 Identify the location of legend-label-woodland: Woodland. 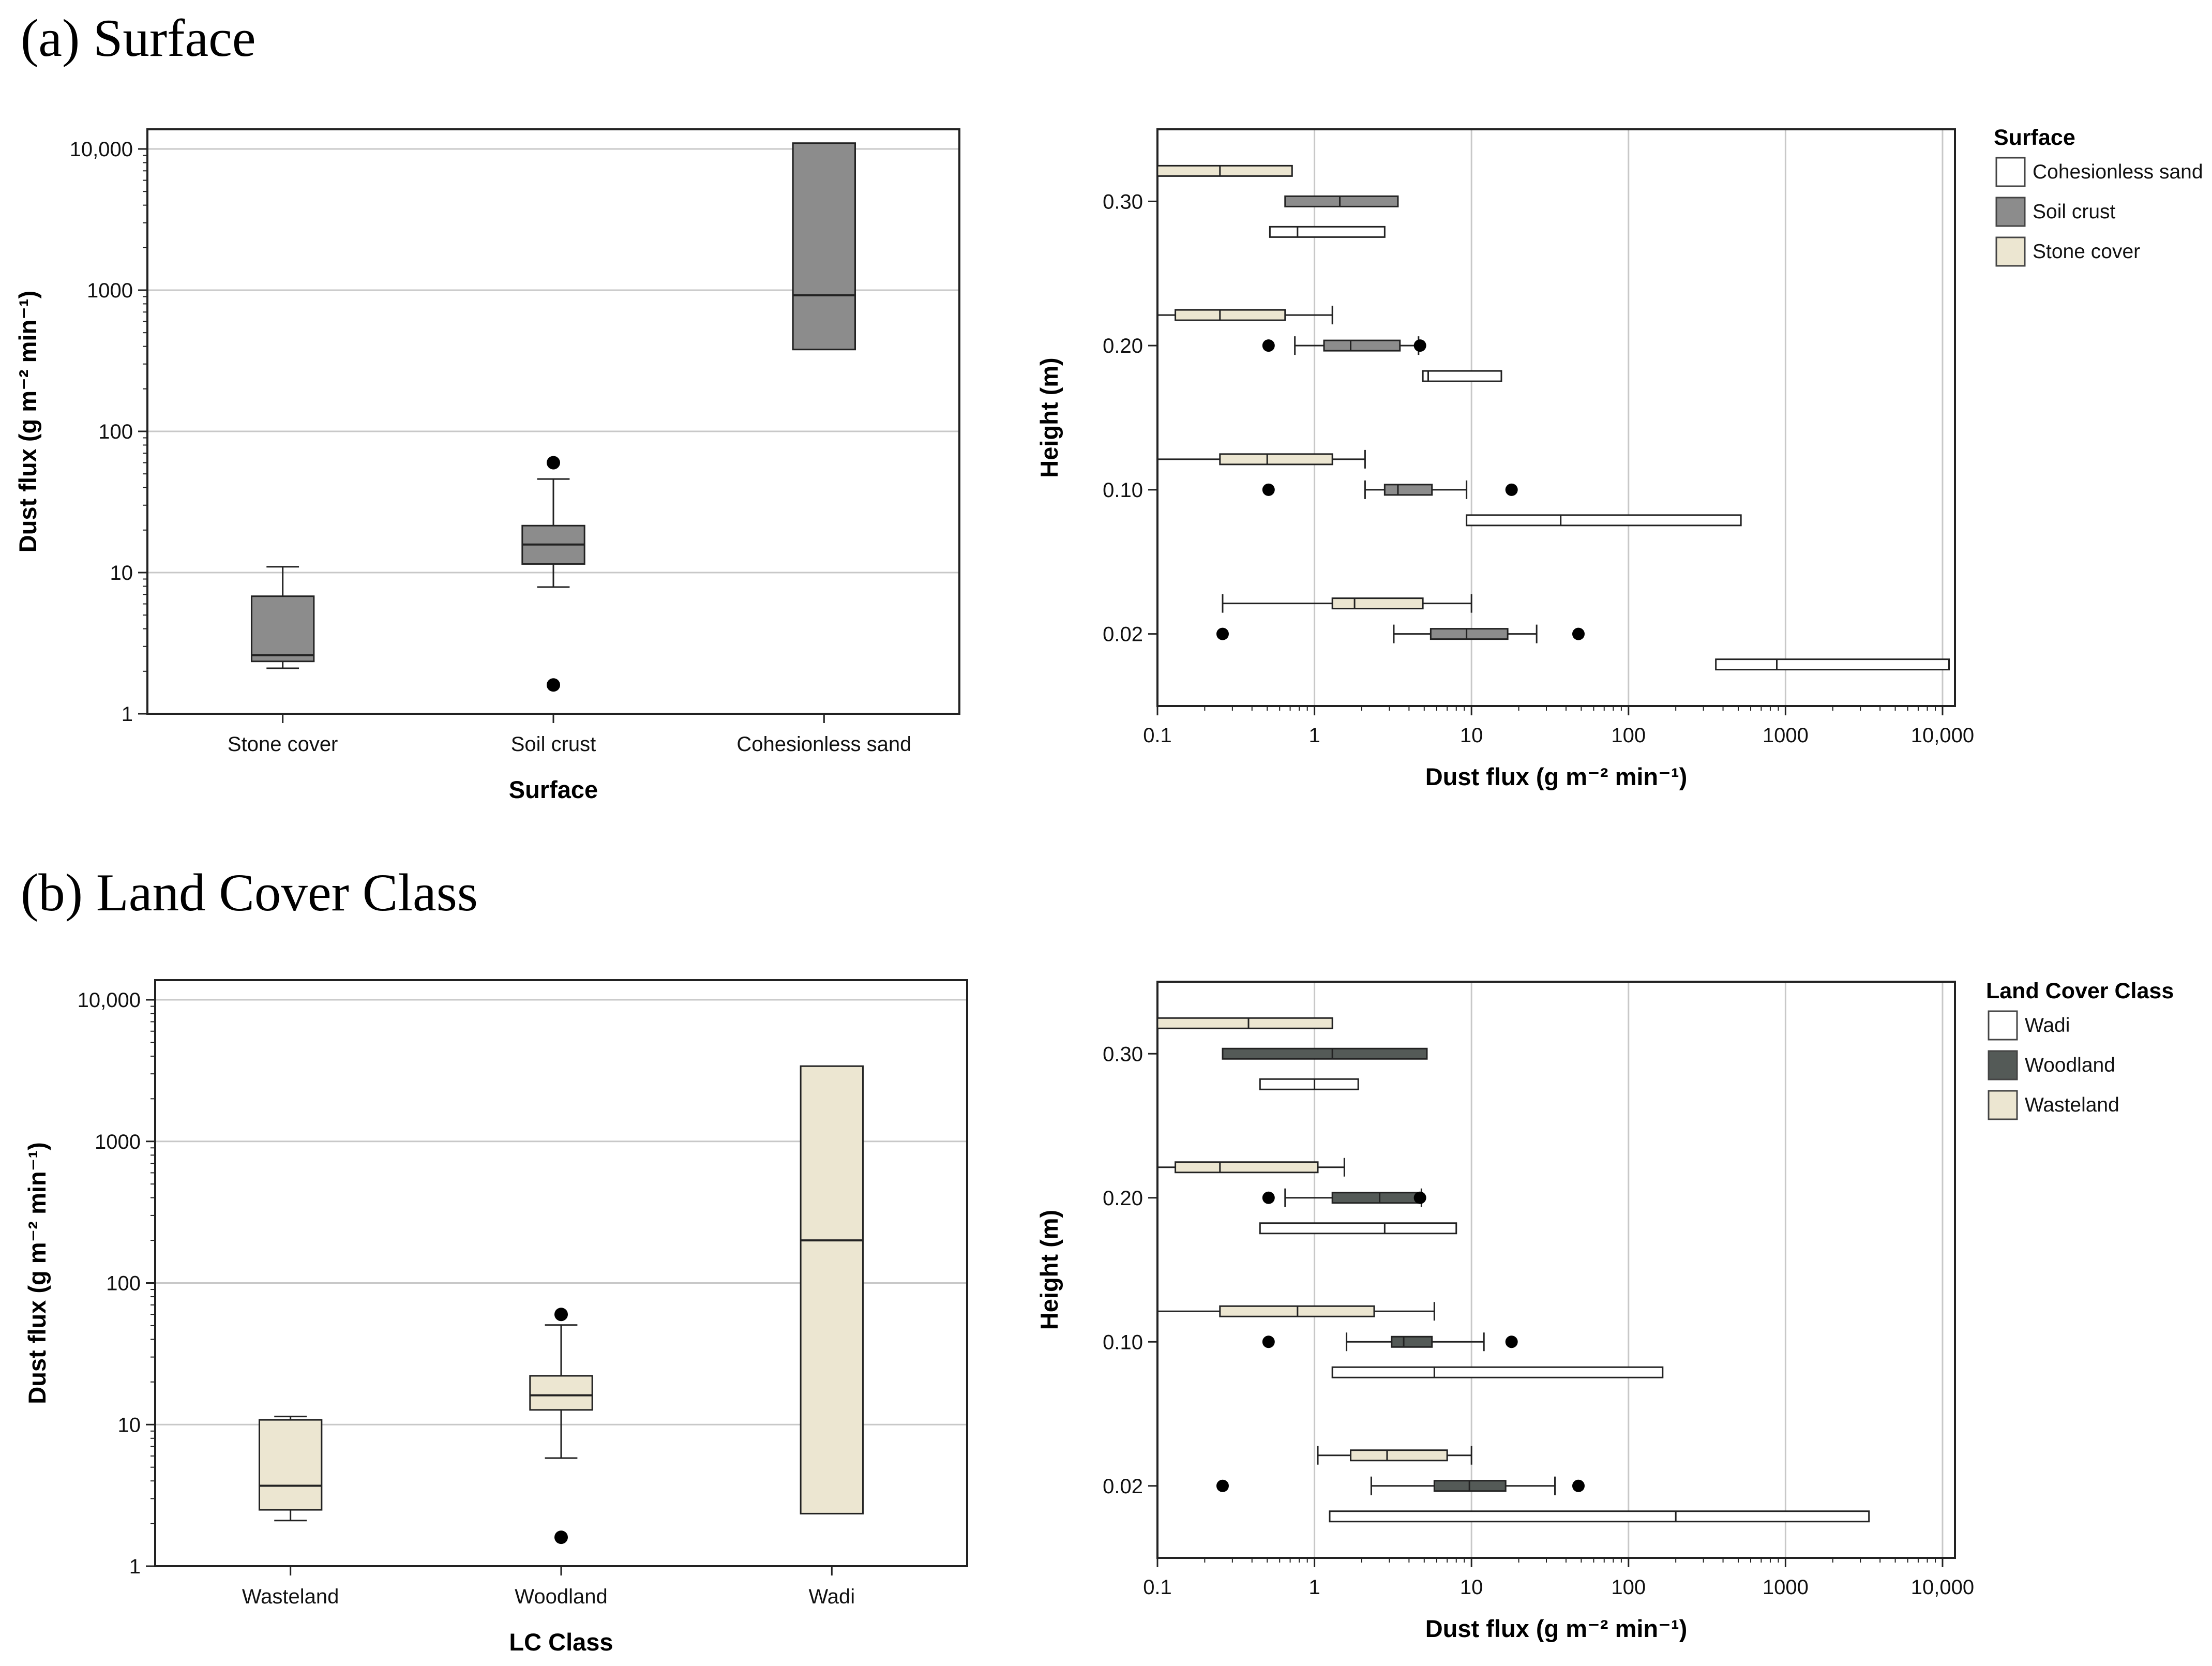
(2070, 1065).